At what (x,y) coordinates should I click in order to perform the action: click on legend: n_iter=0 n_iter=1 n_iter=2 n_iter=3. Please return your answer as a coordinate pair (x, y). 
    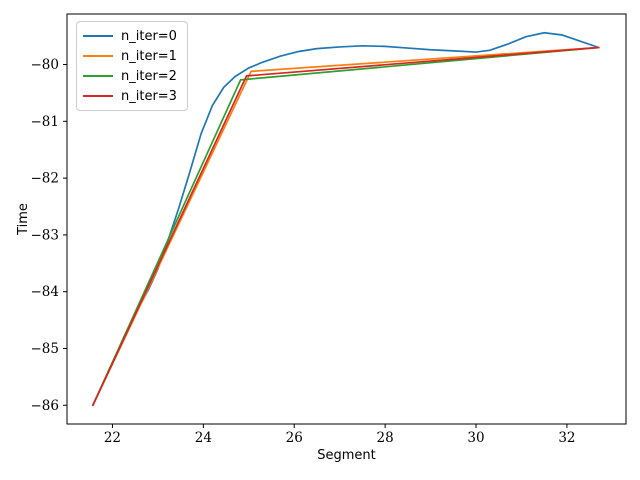
    Looking at the image, I should click on (132, 66).